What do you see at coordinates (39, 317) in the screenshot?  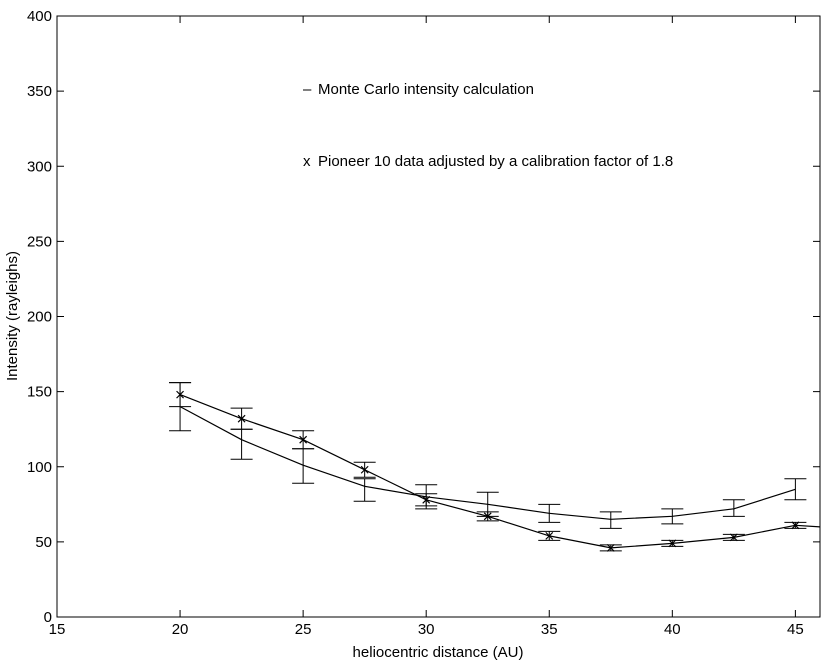 I see `y-tick-label: 200` at bounding box center [39, 317].